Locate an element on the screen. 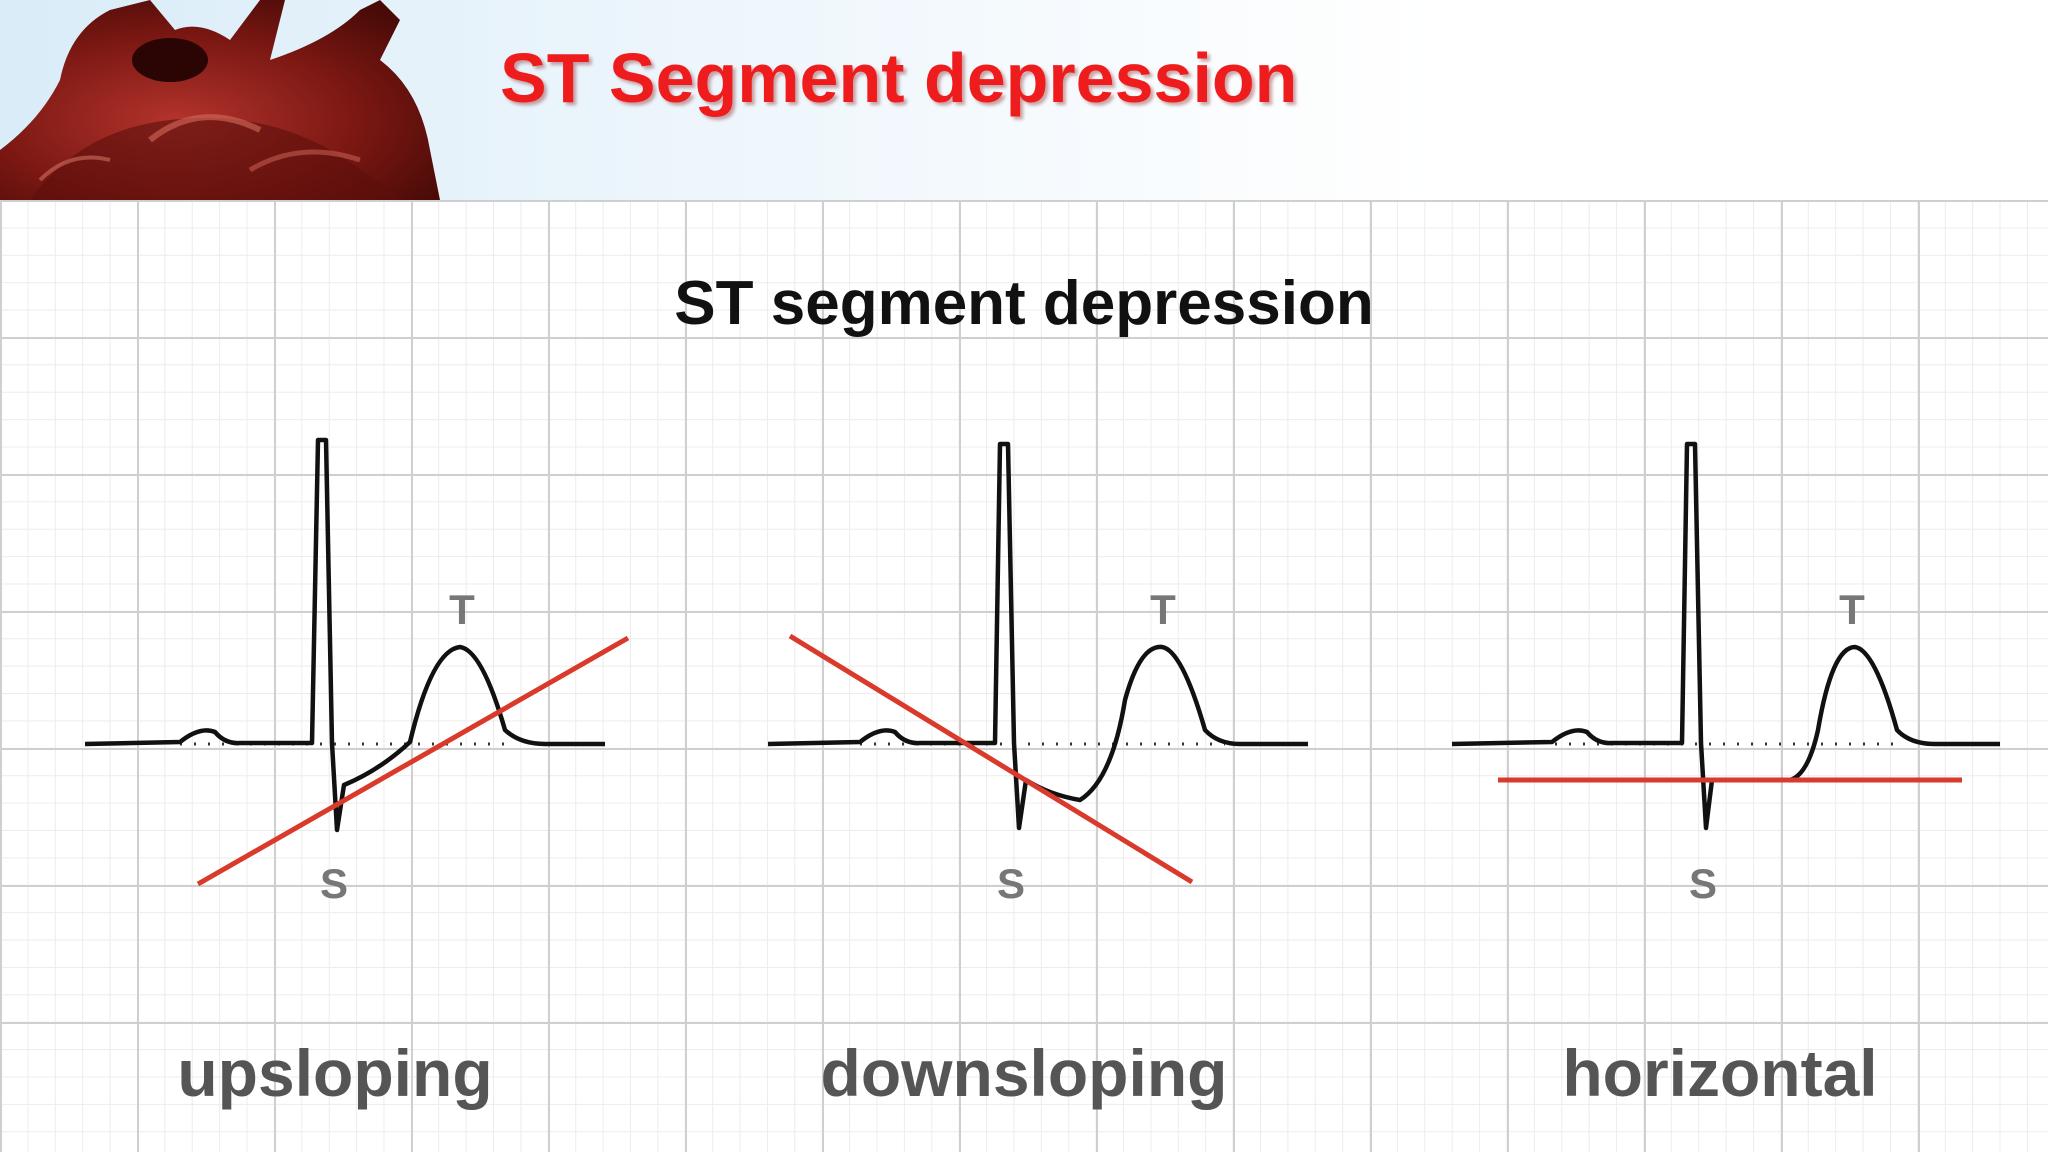 The height and width of the screenshot is (1152, 2048). heart-image is located at coordinates (220, 100).